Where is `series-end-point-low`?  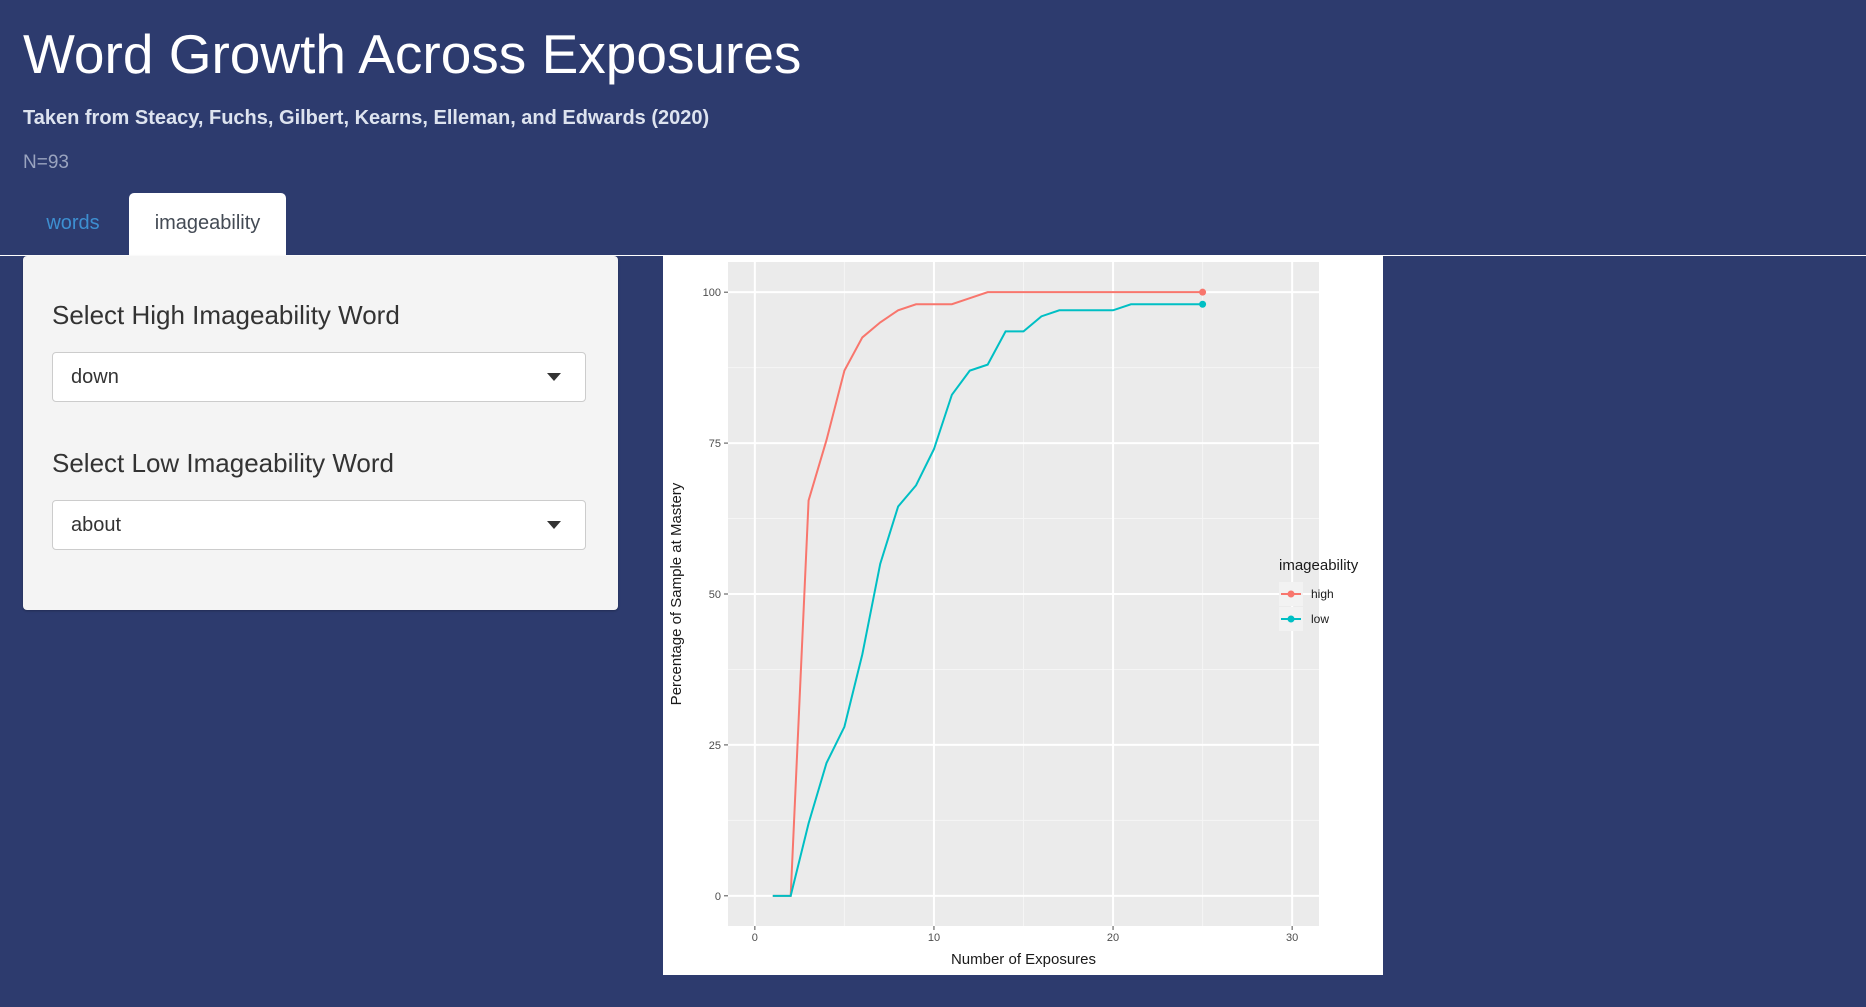 series-end-point-low is located at coordinates (1203, 304).